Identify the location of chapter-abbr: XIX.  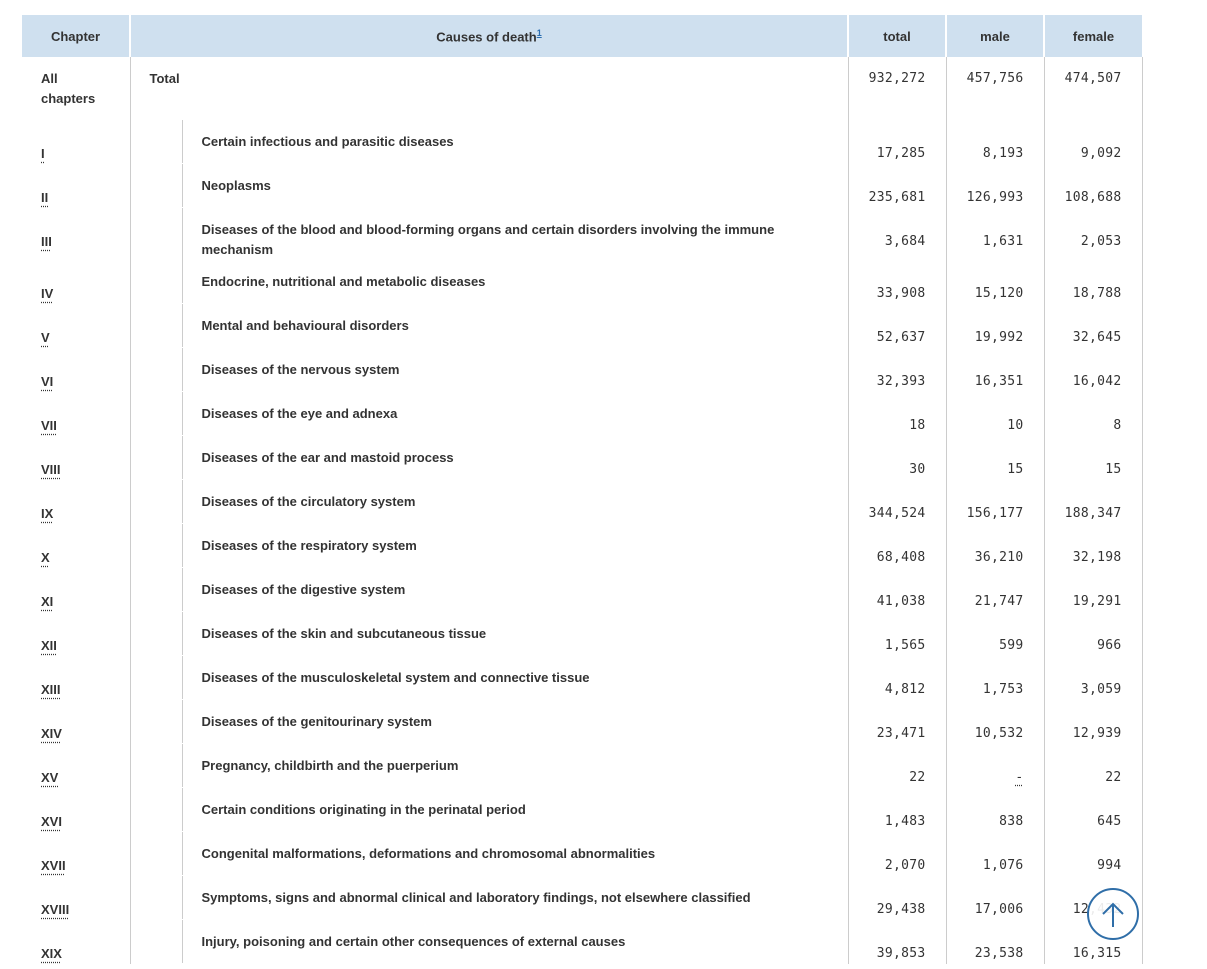
(51, 953).